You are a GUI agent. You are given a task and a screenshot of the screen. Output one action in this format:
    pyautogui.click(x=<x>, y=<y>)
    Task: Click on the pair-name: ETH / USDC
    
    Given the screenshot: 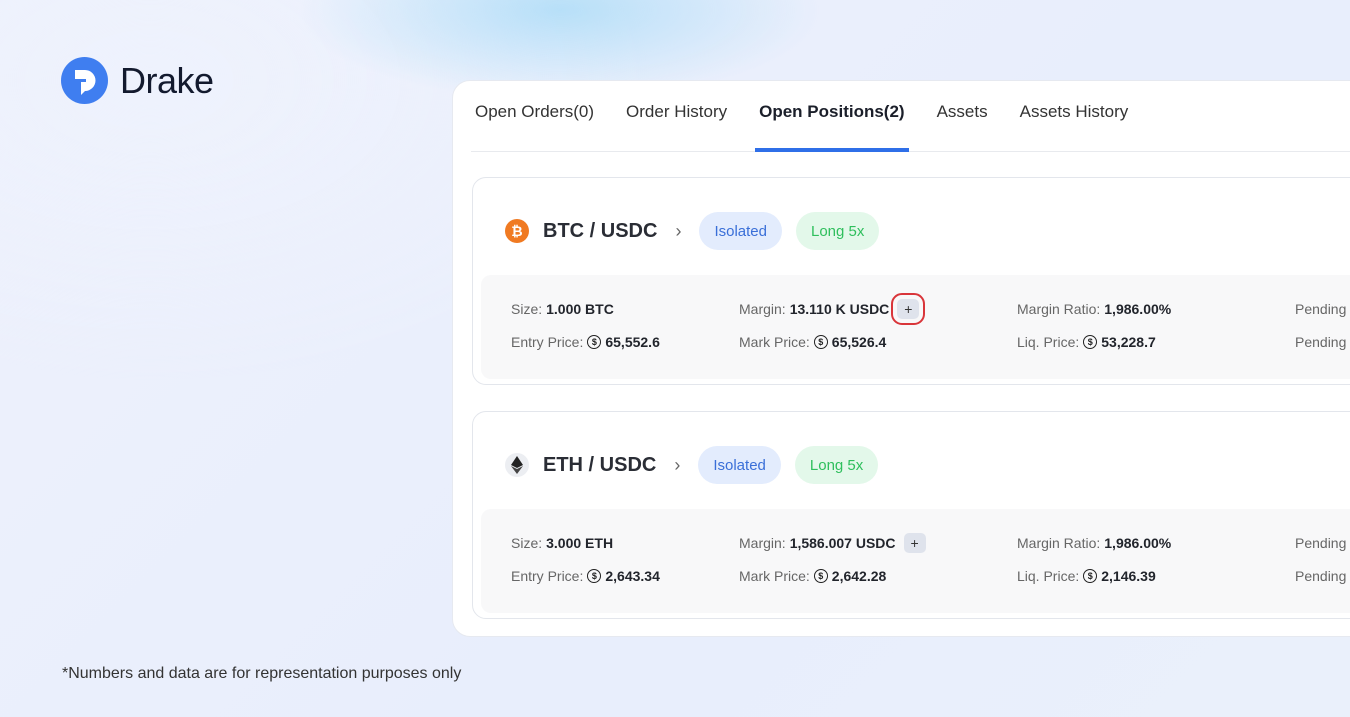 What is the action you would take?
    pyautogui.click(x=600, y=464)
    